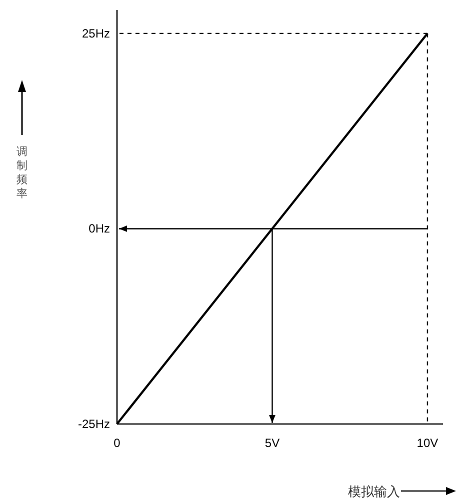 Image resolution: width=460 pixels, height=503 pixels. What do you see at coordinates (99, 229) in the screenshot?
I see `y-tick-label: 0Hz` at bounding box center [99, 229].